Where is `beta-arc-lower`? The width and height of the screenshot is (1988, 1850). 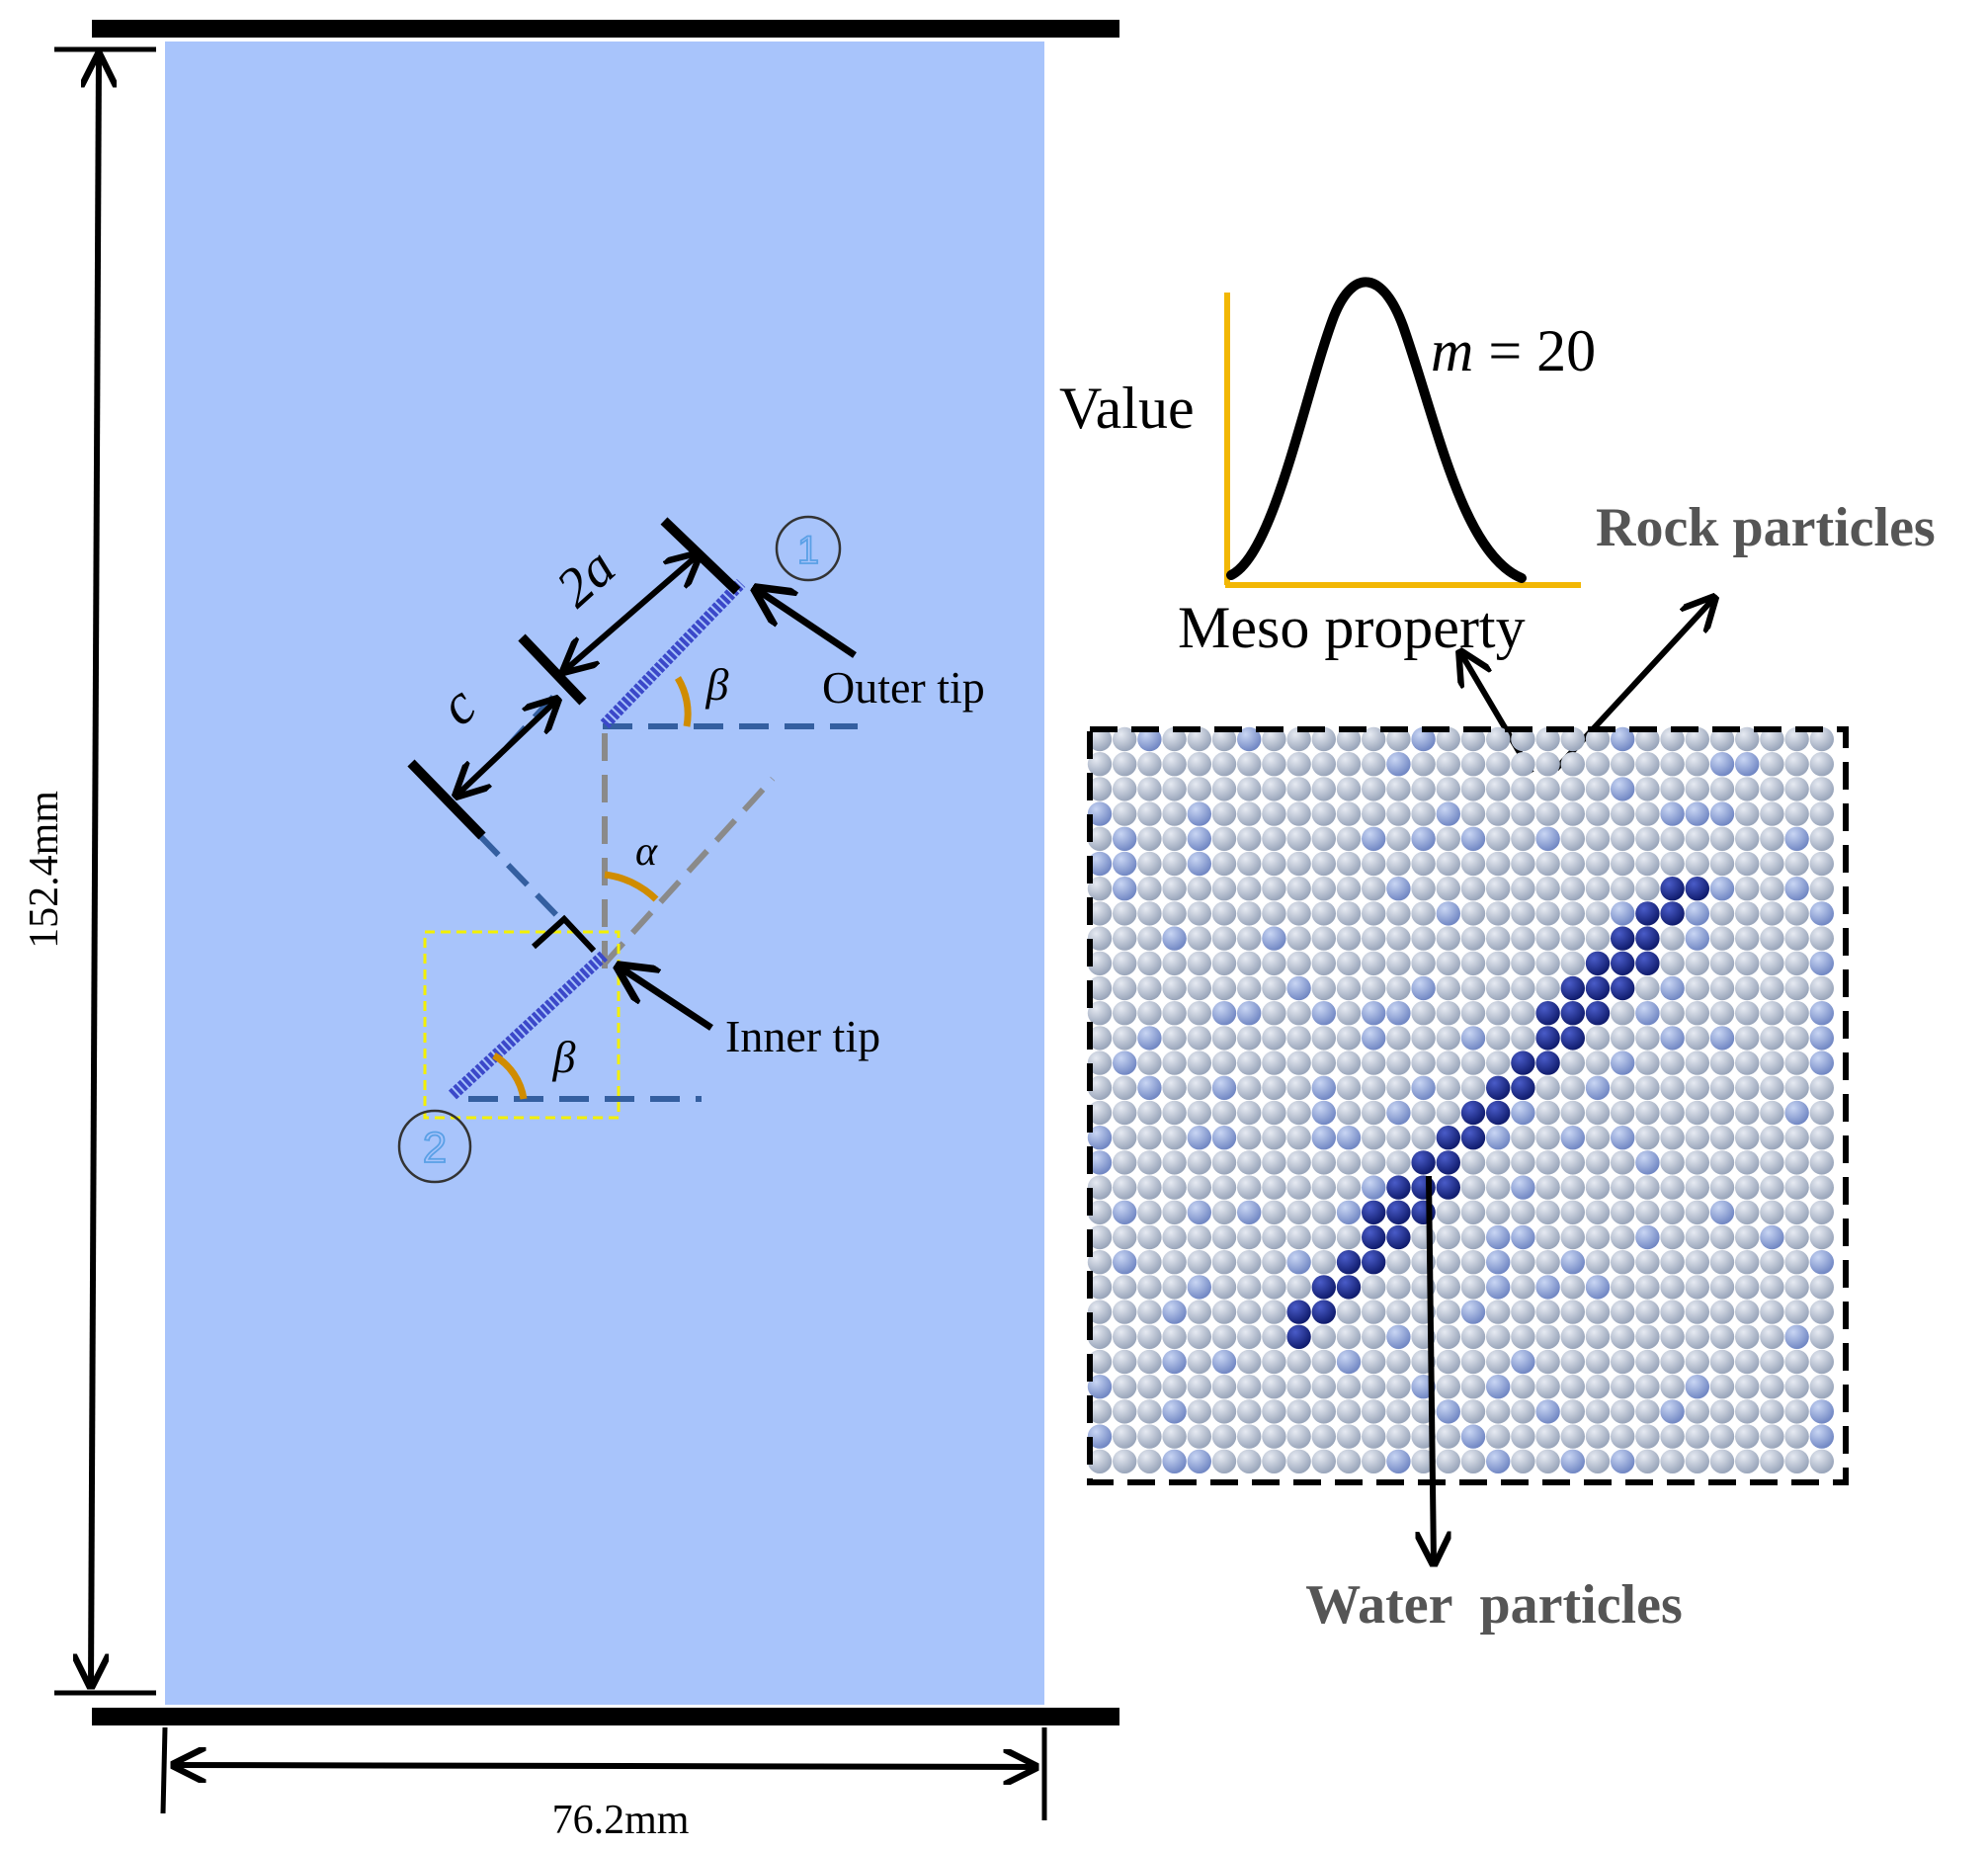
beta-arc-lower is located at coordinates (510, 1075).